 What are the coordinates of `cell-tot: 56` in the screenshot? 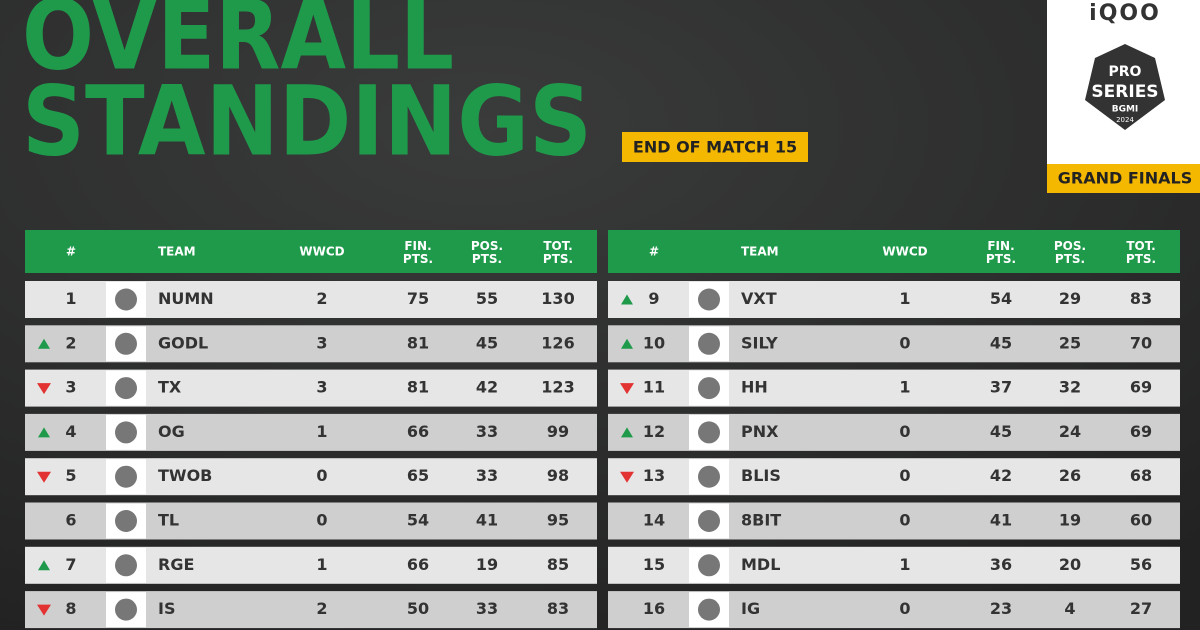 It's located at (1141, 564).